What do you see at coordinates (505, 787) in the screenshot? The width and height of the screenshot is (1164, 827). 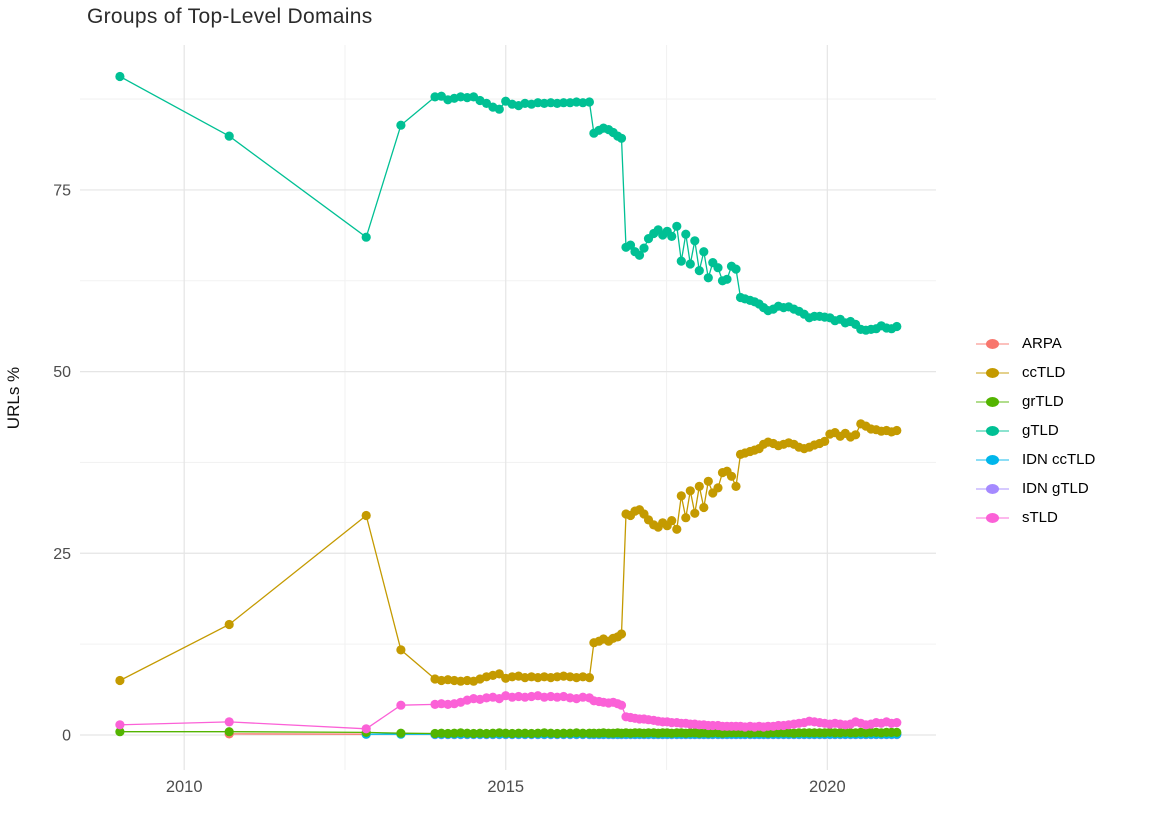 I see `x-tick-label: 2015` at bounding box center [505, 787].